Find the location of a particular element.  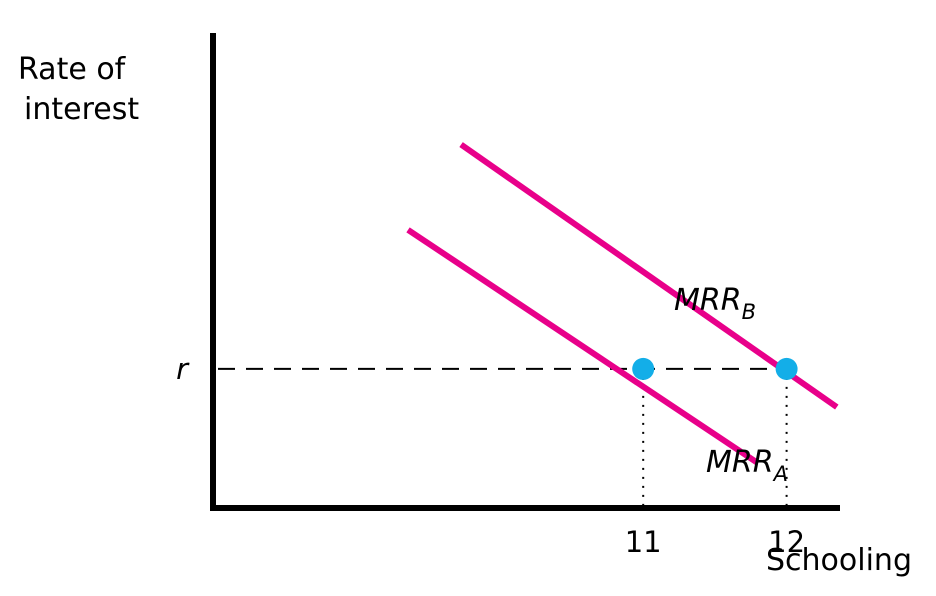

x-tick-labels: 11 12 is located at coordinates (715, 542).